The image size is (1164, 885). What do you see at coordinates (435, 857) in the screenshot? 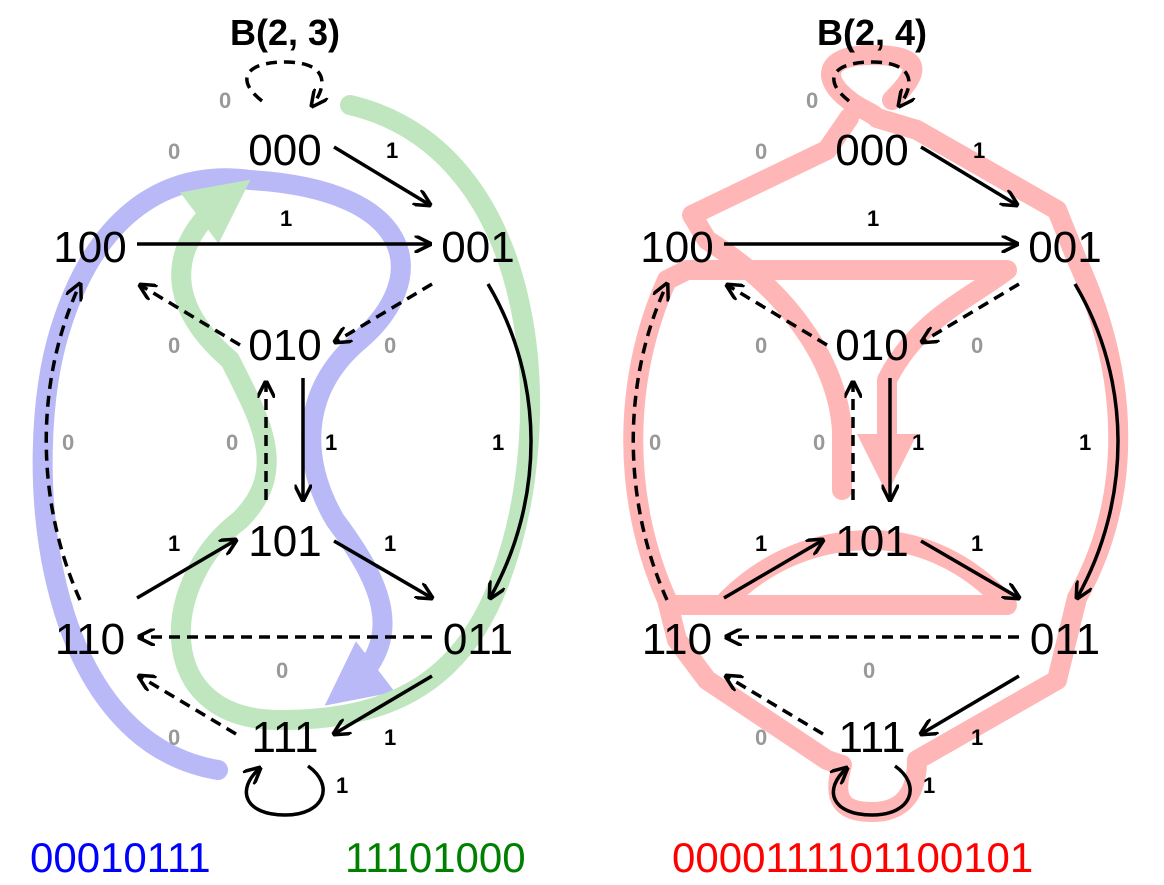
I see `green-sequence: 11101000` at bounding box center [435, 857].